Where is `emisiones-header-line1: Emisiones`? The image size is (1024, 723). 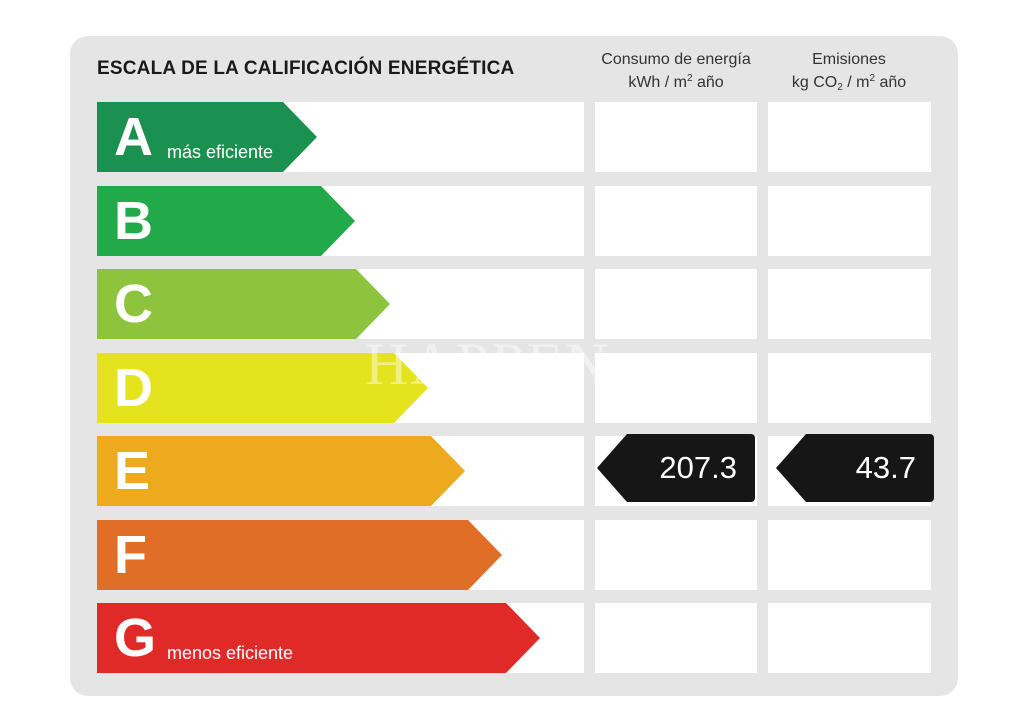 emisiones-header-line1: Emisiones is located at coordinates (849, 59).